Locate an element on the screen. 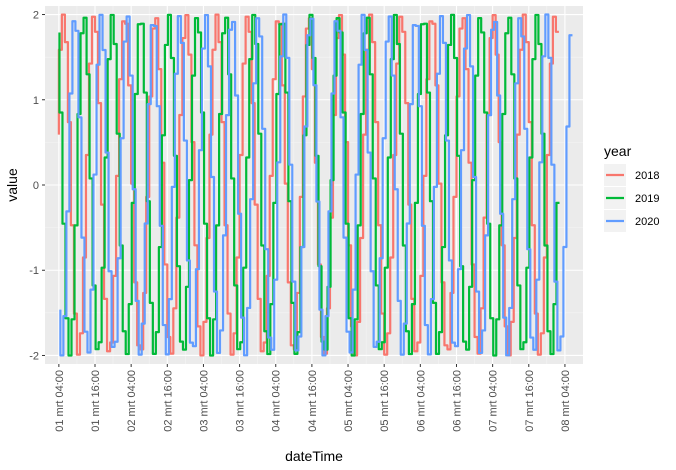  y-tick-label: -1 is located at coordinates (34, 271).